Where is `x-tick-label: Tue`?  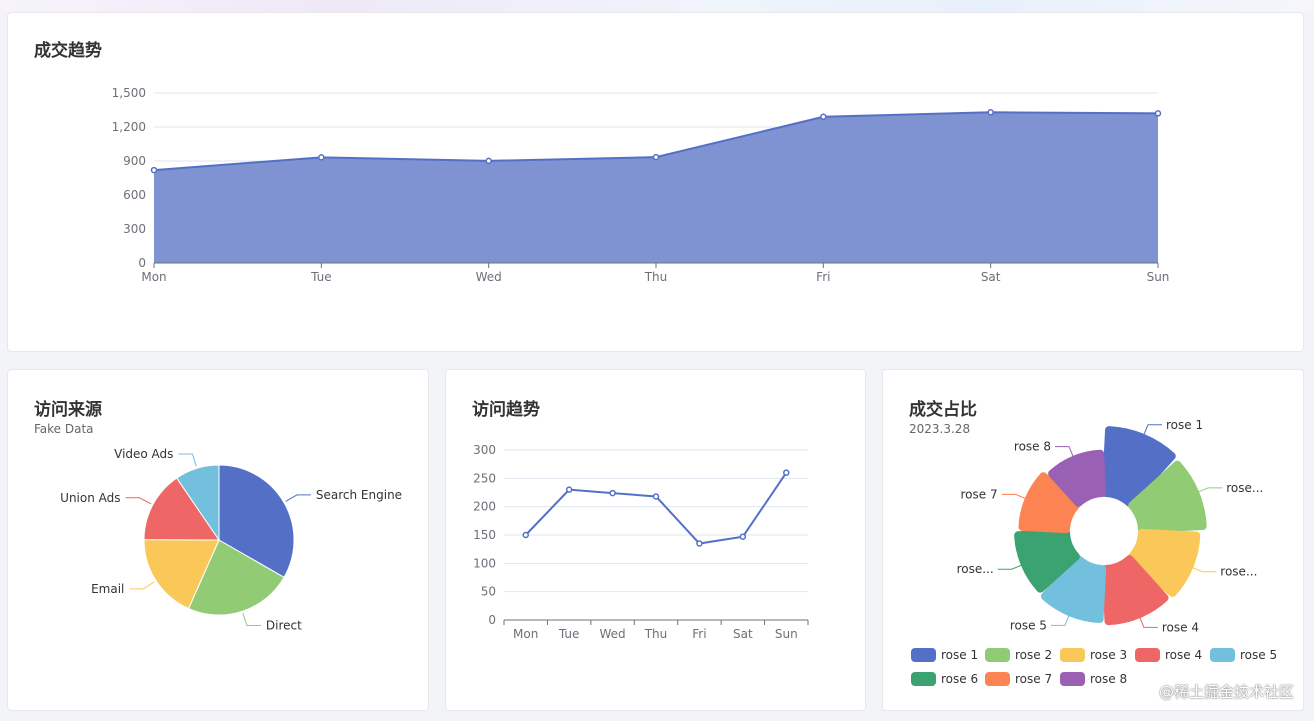
x-tick-label: Tue is located at coordinates (321, 277).